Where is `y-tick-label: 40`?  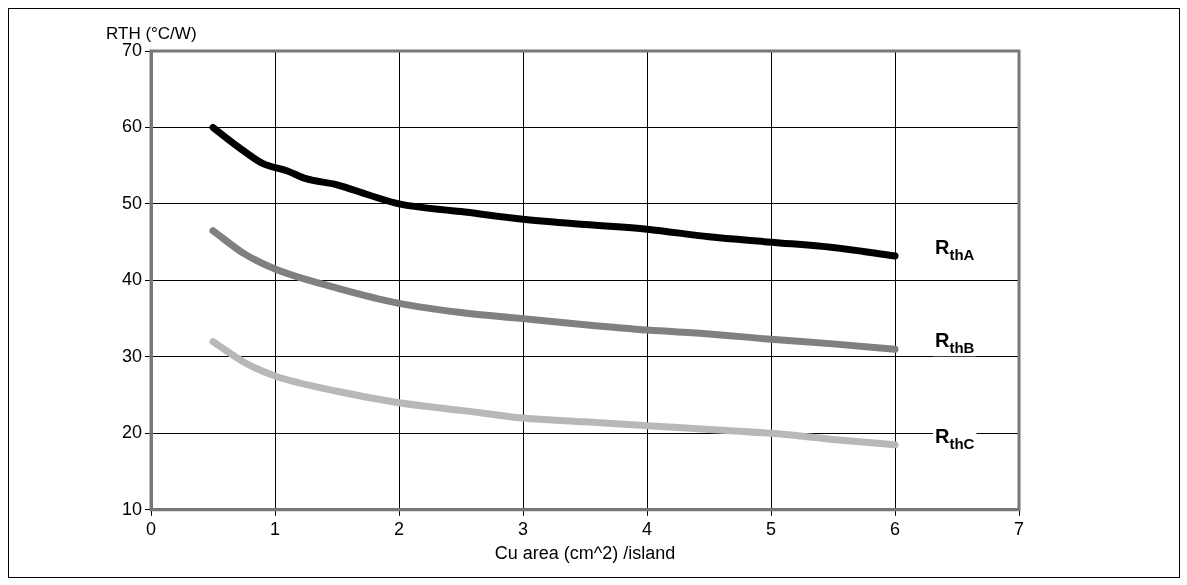
y-tick-label: 40 is located at coordinates (132, 279).